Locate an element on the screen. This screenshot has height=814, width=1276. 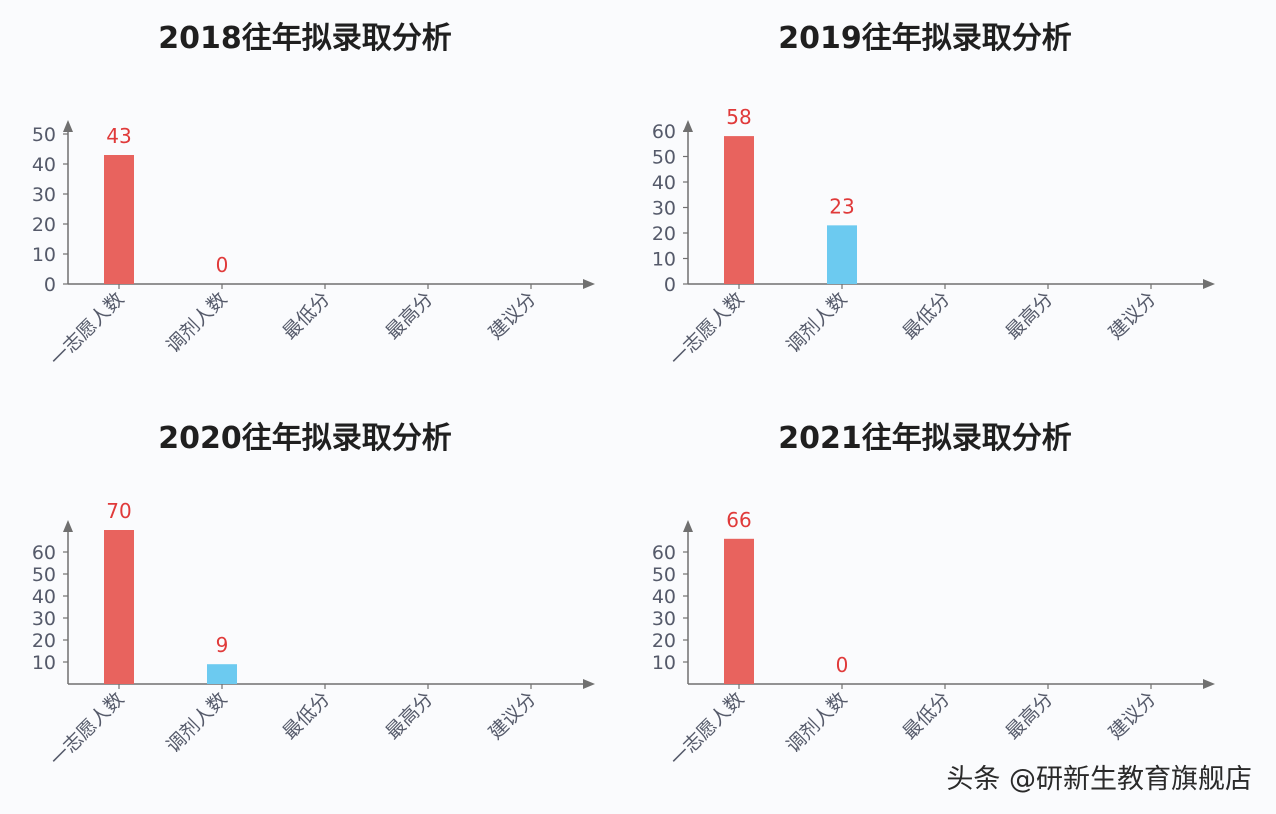
data-label: 43 is located at coordinates (118, 136).